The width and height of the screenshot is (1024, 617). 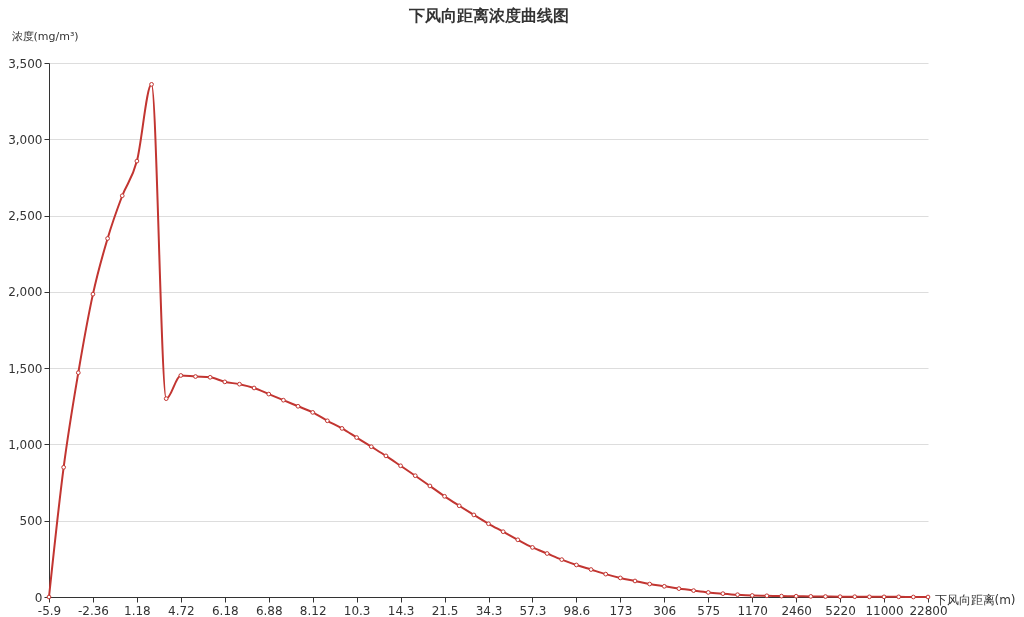 What do you see at coordinates (38, 597) in the screenshot?
I see `y-tick-label: 0` at bounding box center [38, 597].